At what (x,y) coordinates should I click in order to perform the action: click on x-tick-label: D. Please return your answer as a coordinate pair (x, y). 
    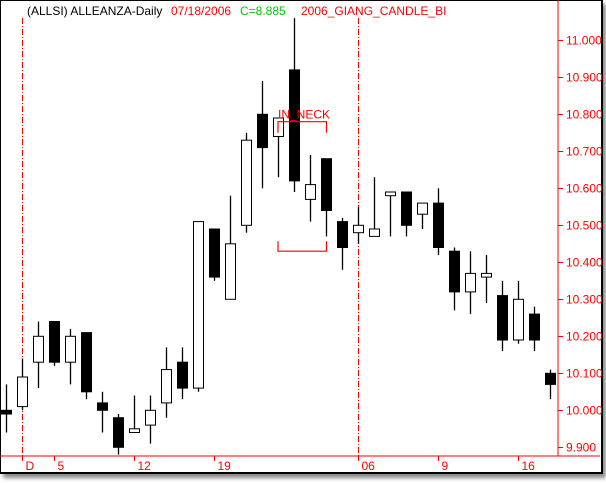
    Looking at the image, I should click on (30, 466).